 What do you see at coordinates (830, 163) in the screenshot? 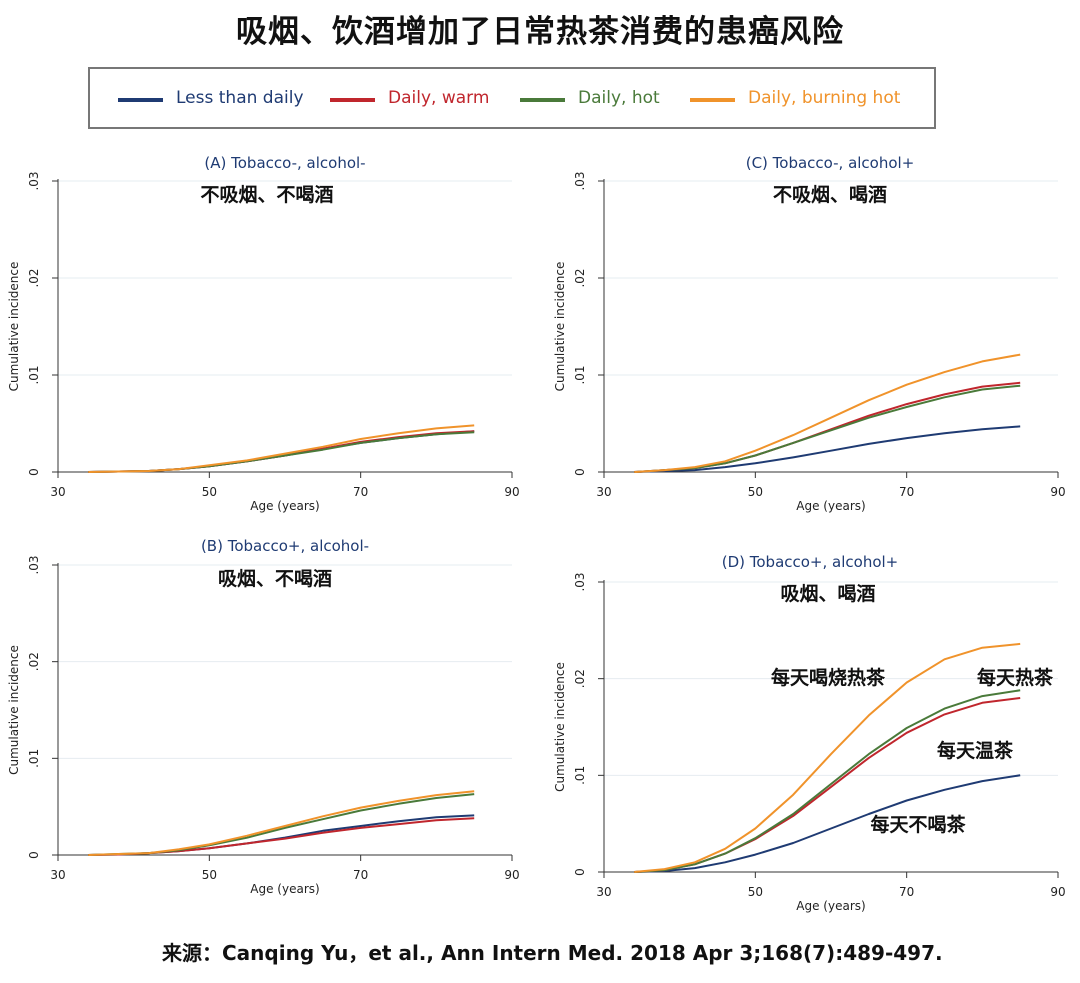
I see `panel-title: (C) Tobacco-, alcohol+` at bounding box center [830, 163].